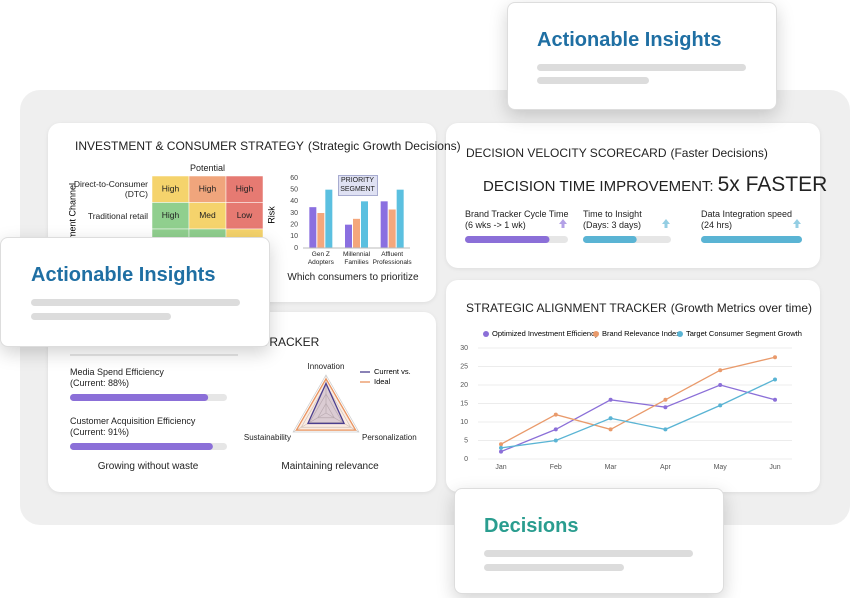  What do you see at coordinates (330, 466) in the screenshot?
I see `caption: Maintaining relevance` at bounding box center [330, 466].